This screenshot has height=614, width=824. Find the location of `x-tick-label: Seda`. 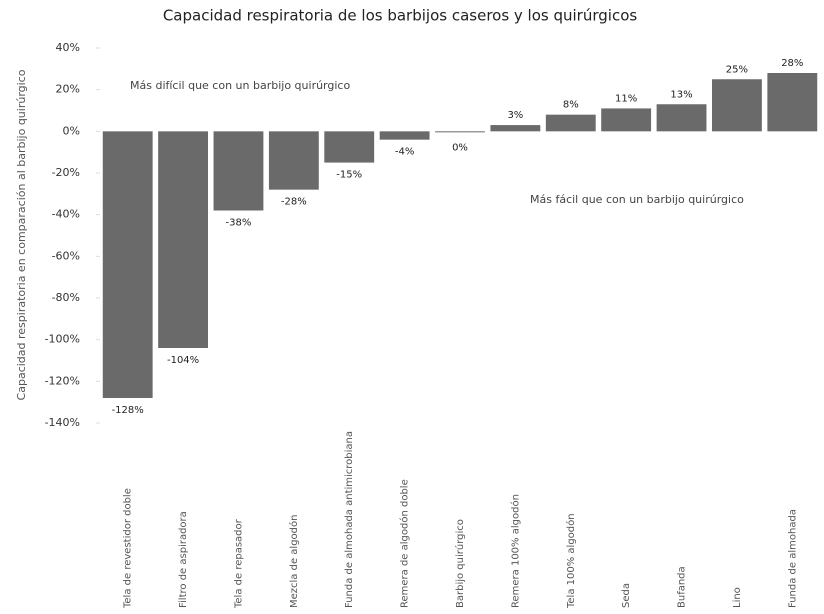

x-tick-label: Seda is located at coordinates (626, 595).